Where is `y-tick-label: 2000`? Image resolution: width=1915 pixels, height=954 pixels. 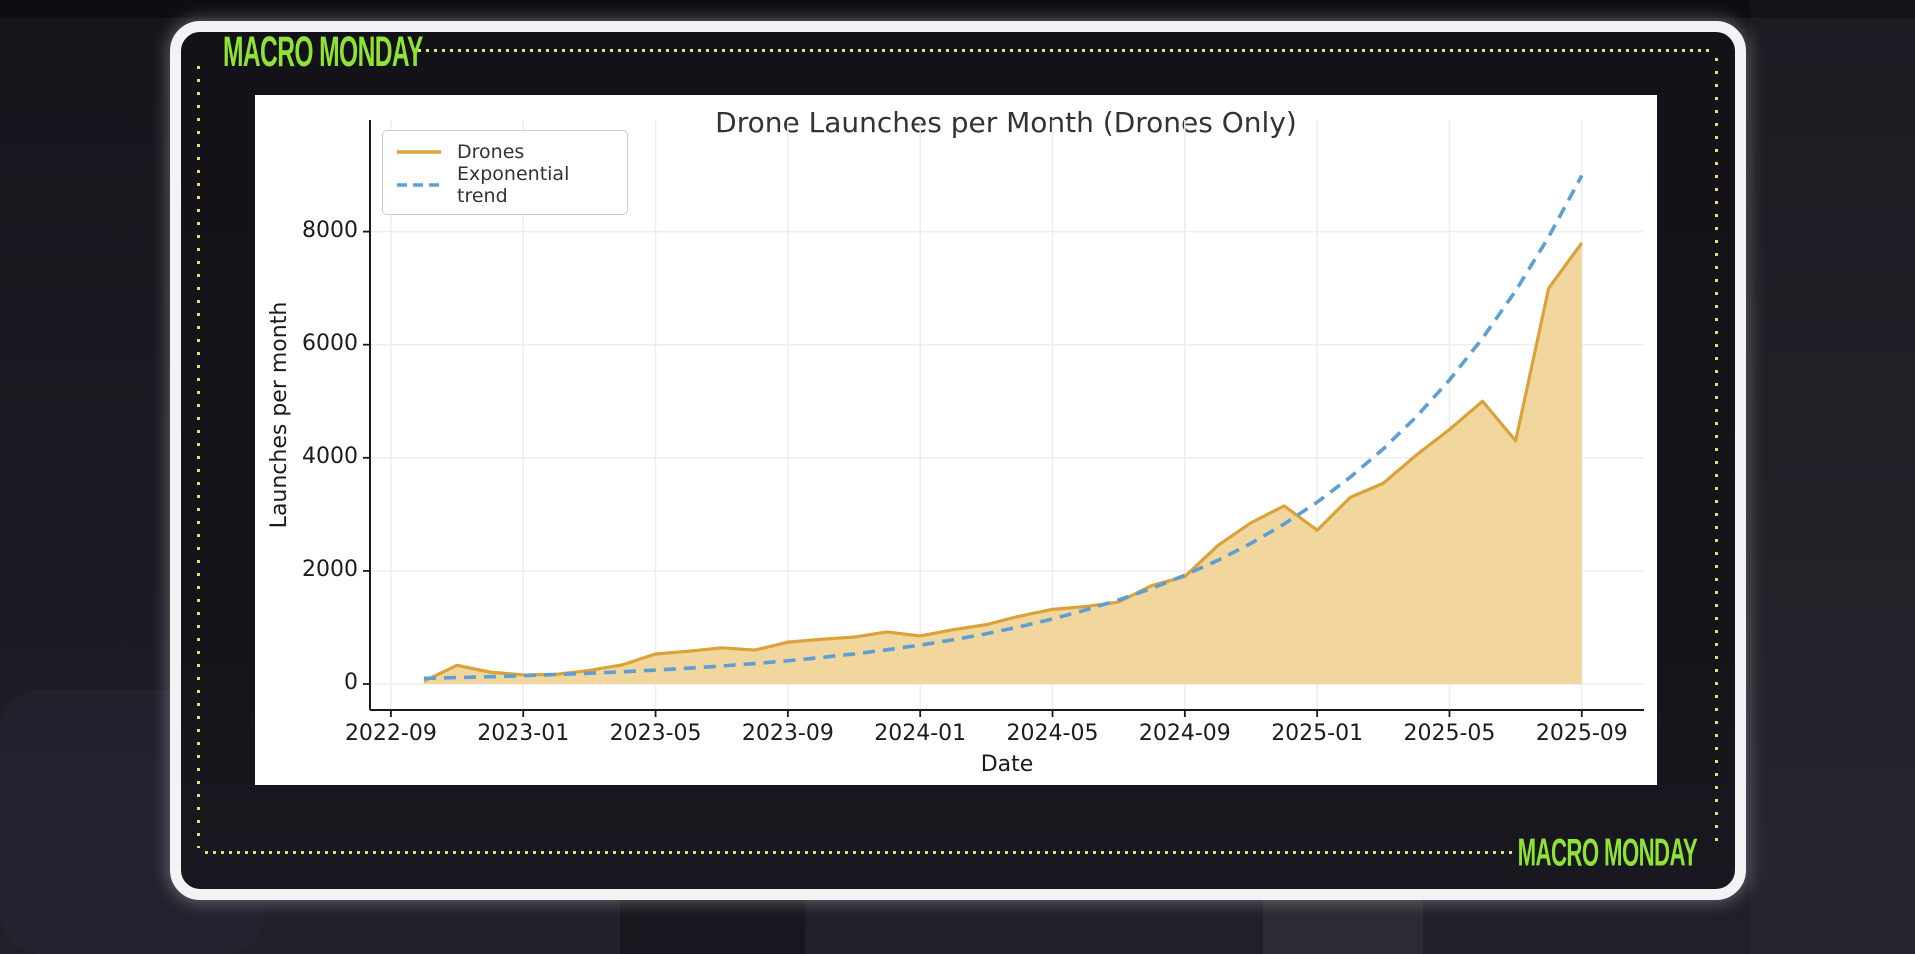 y-tick-label: 2000 is located at coordinates (330, 569).